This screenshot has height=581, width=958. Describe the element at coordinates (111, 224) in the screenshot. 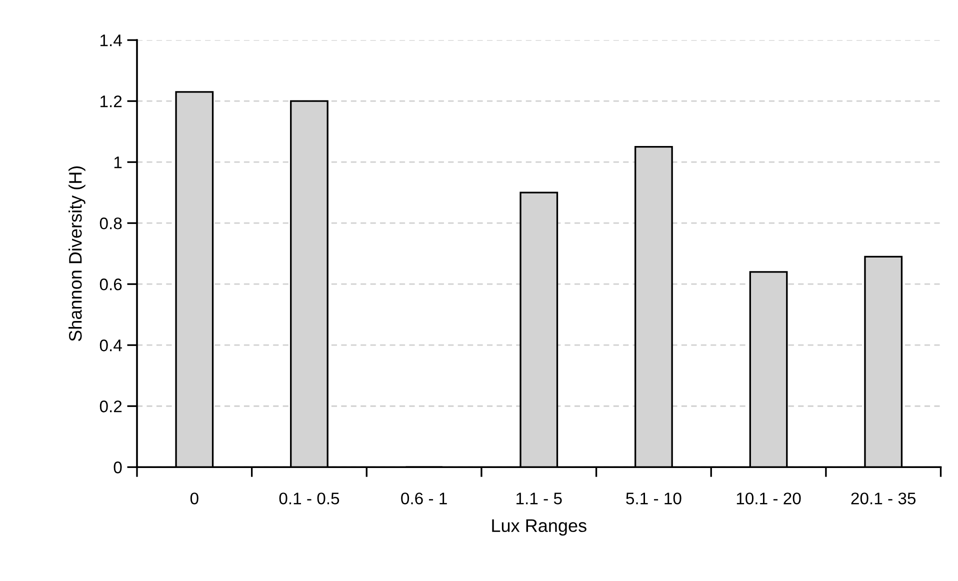

I see `y-tick-label: 0.8` at that location.